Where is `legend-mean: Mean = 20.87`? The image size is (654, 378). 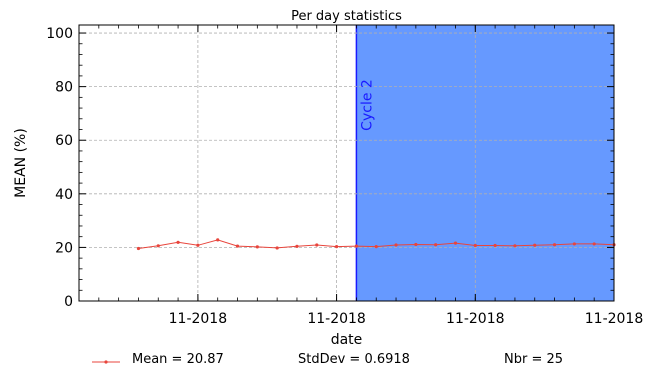
legend-mean: Mean = 20.87 is located at coordinates (178, 359).